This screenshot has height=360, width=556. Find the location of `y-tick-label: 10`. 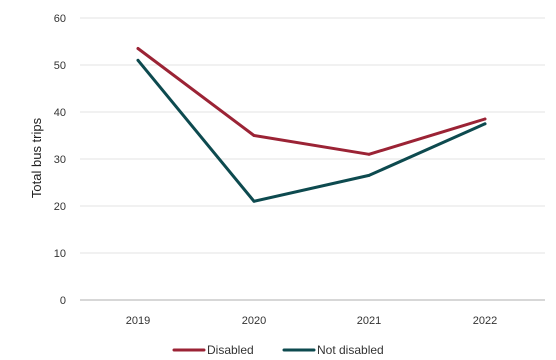

y-tick-label: 10 is located at coordinates (60, 254).